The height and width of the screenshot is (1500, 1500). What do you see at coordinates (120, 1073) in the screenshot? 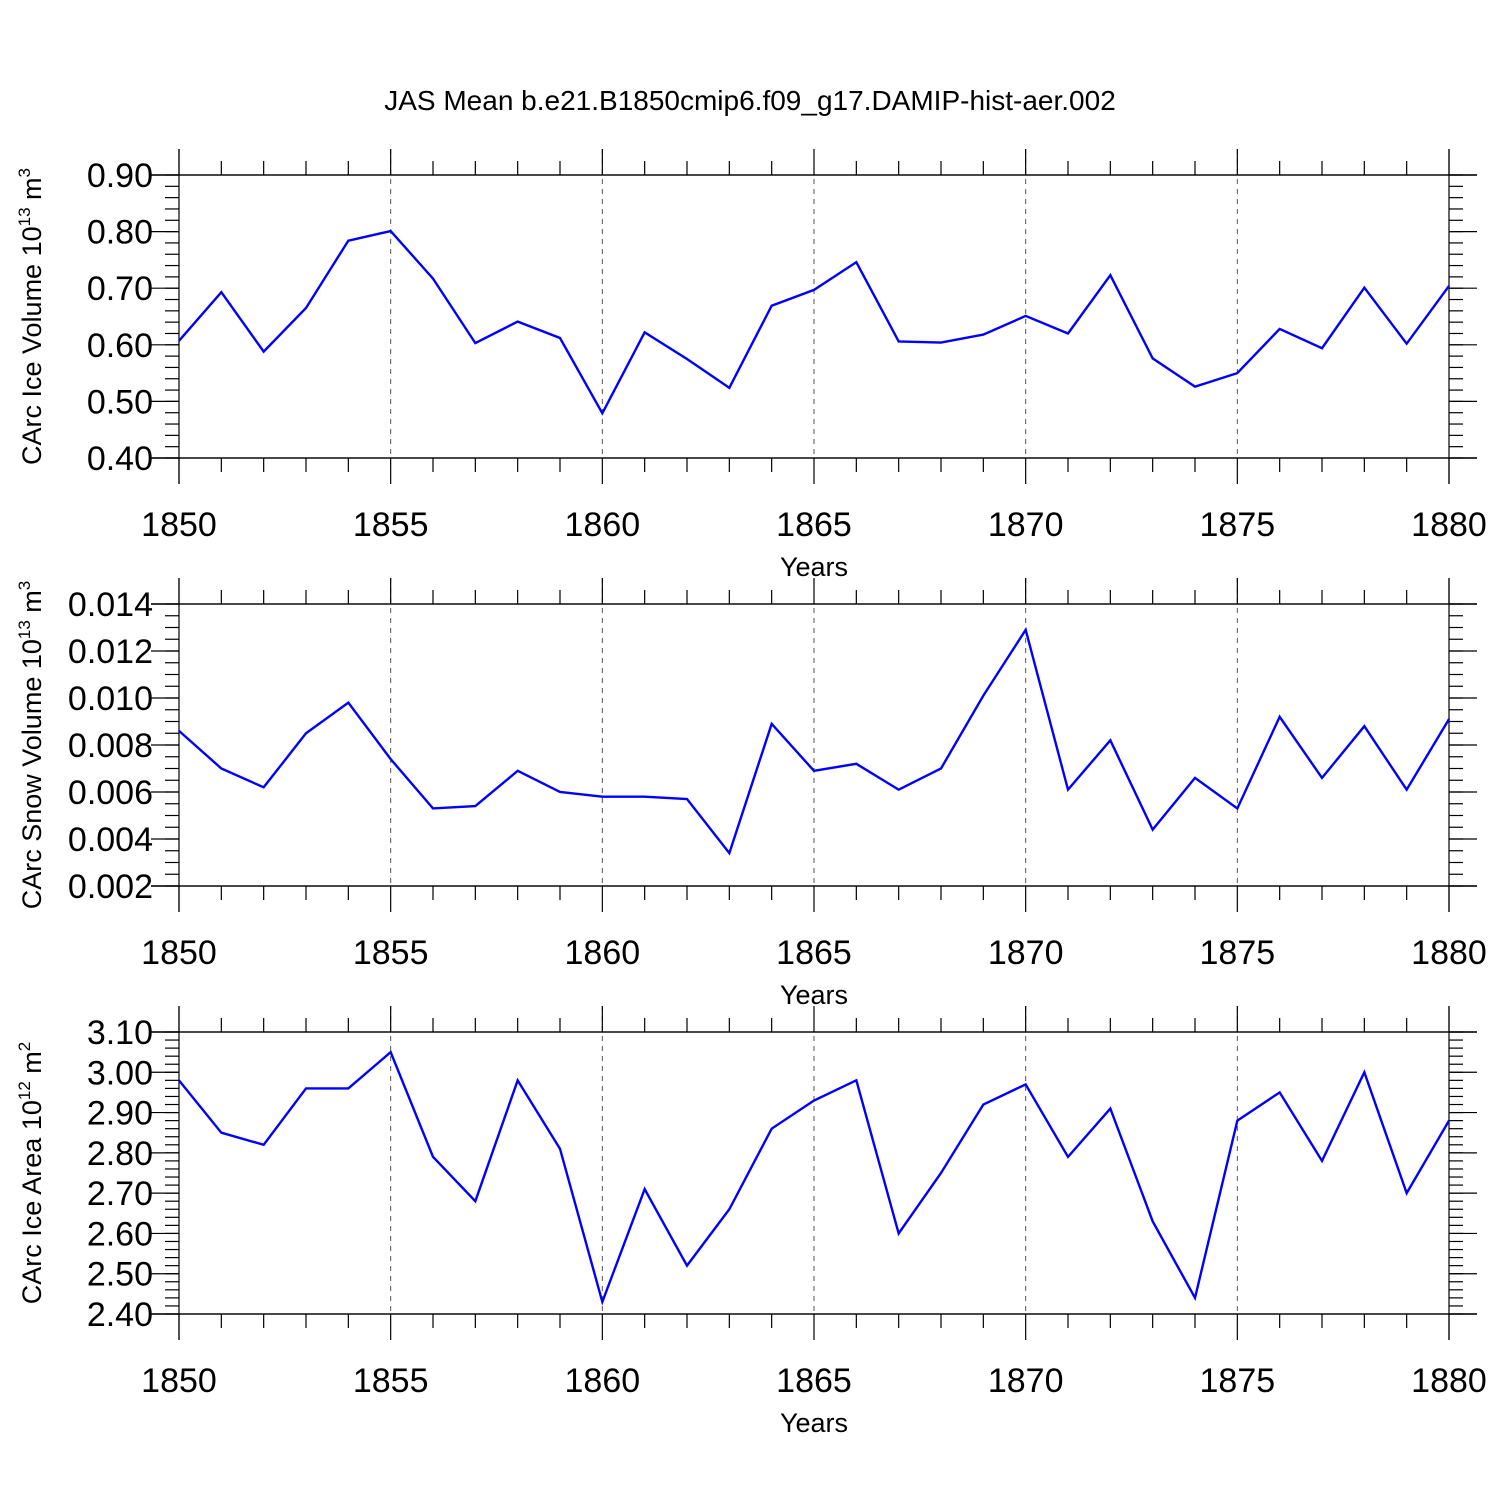
I see `y-tick-label: 3.00` at bounding box center [120, 1073].